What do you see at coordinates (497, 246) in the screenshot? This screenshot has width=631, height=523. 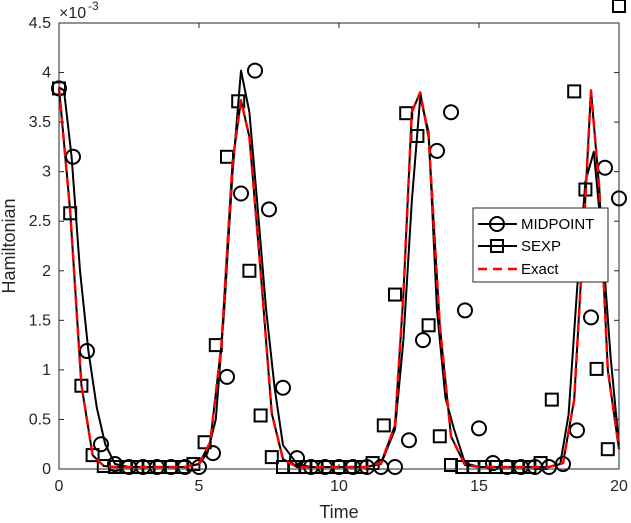 I see `legend-marker-sexp` at bounding box center [497, 246].